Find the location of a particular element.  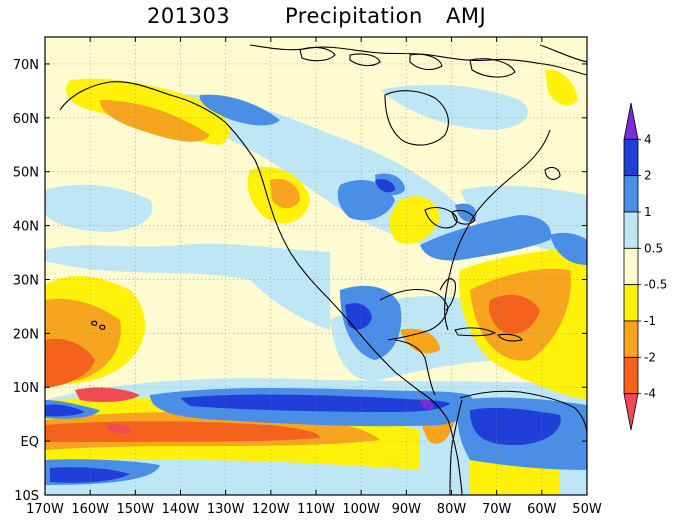

colorbar: 4 2 1 0.5 -0.5 -1 -2 -4 is located at coordinates (645, 266).